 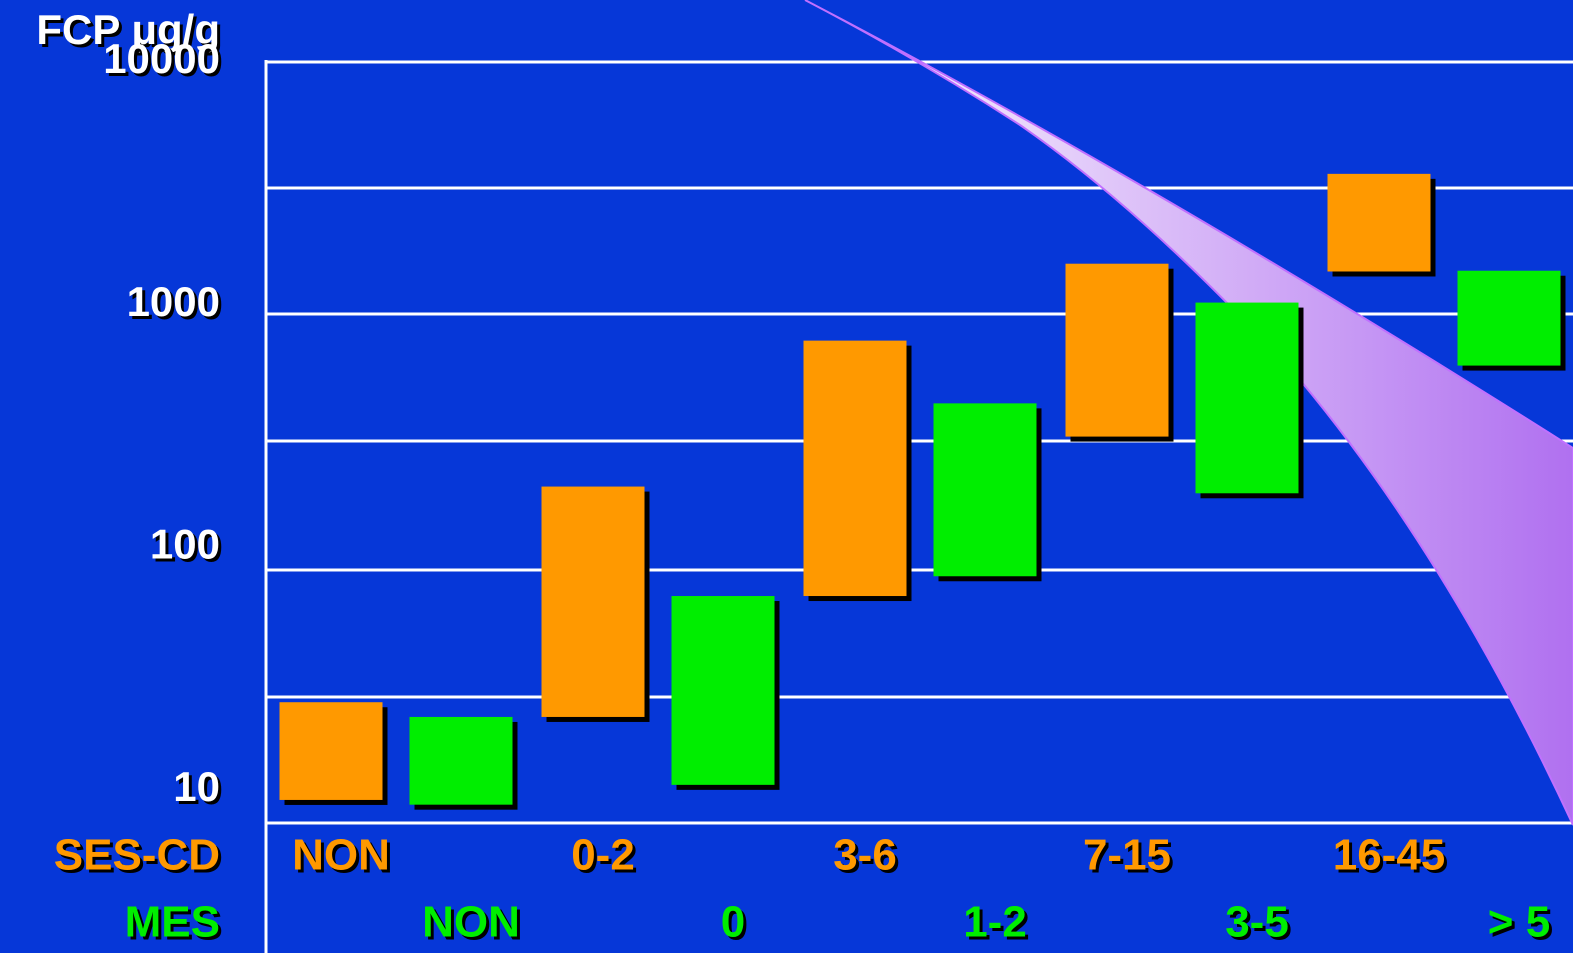 What do you see at coordinates (196, 786) in the screenshot?
I see `y-tick-label: 10` at bounding box center [196, 786].